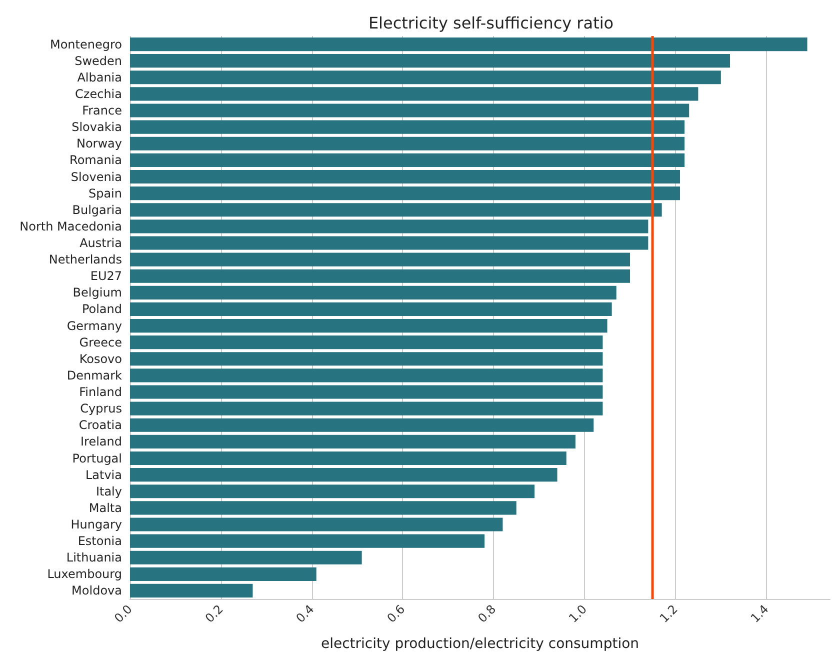  I want to click on y-tick-label: Slovakia, so click(97, 127).